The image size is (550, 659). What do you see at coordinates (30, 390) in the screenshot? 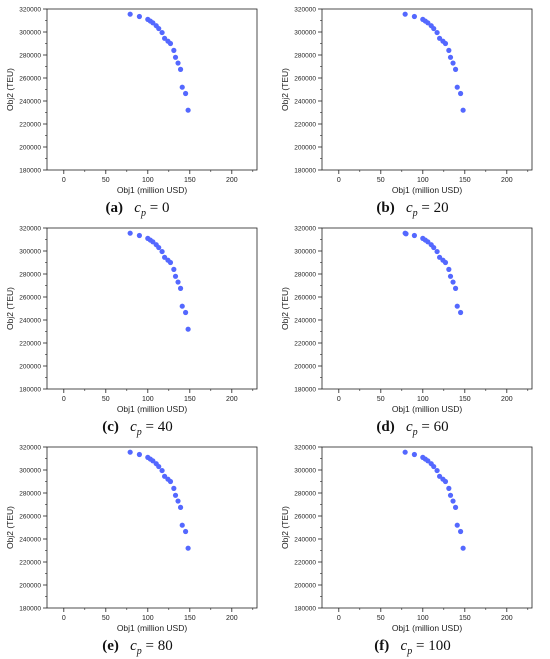
I see `y-tick-label: 180000` at bounding box center [30, 390].